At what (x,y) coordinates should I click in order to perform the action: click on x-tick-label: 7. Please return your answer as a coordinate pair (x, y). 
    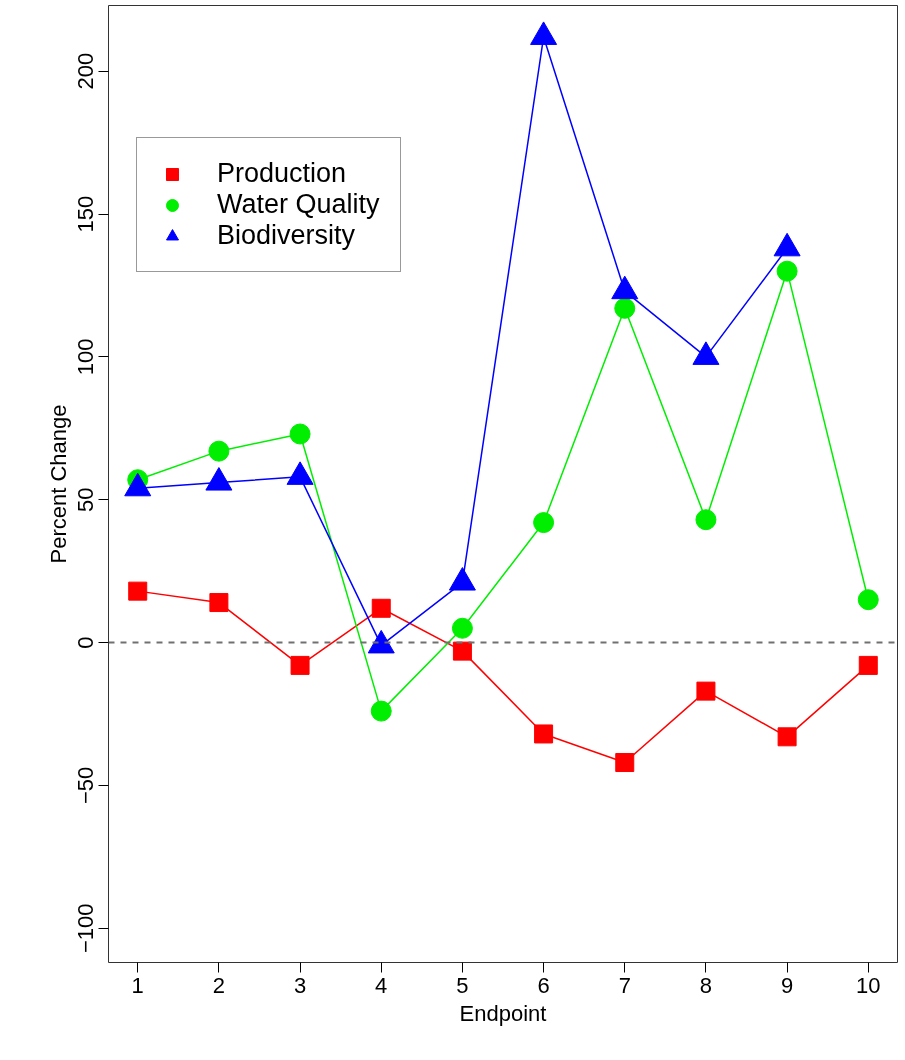
    Looking at the image, I should click on (624, 985).